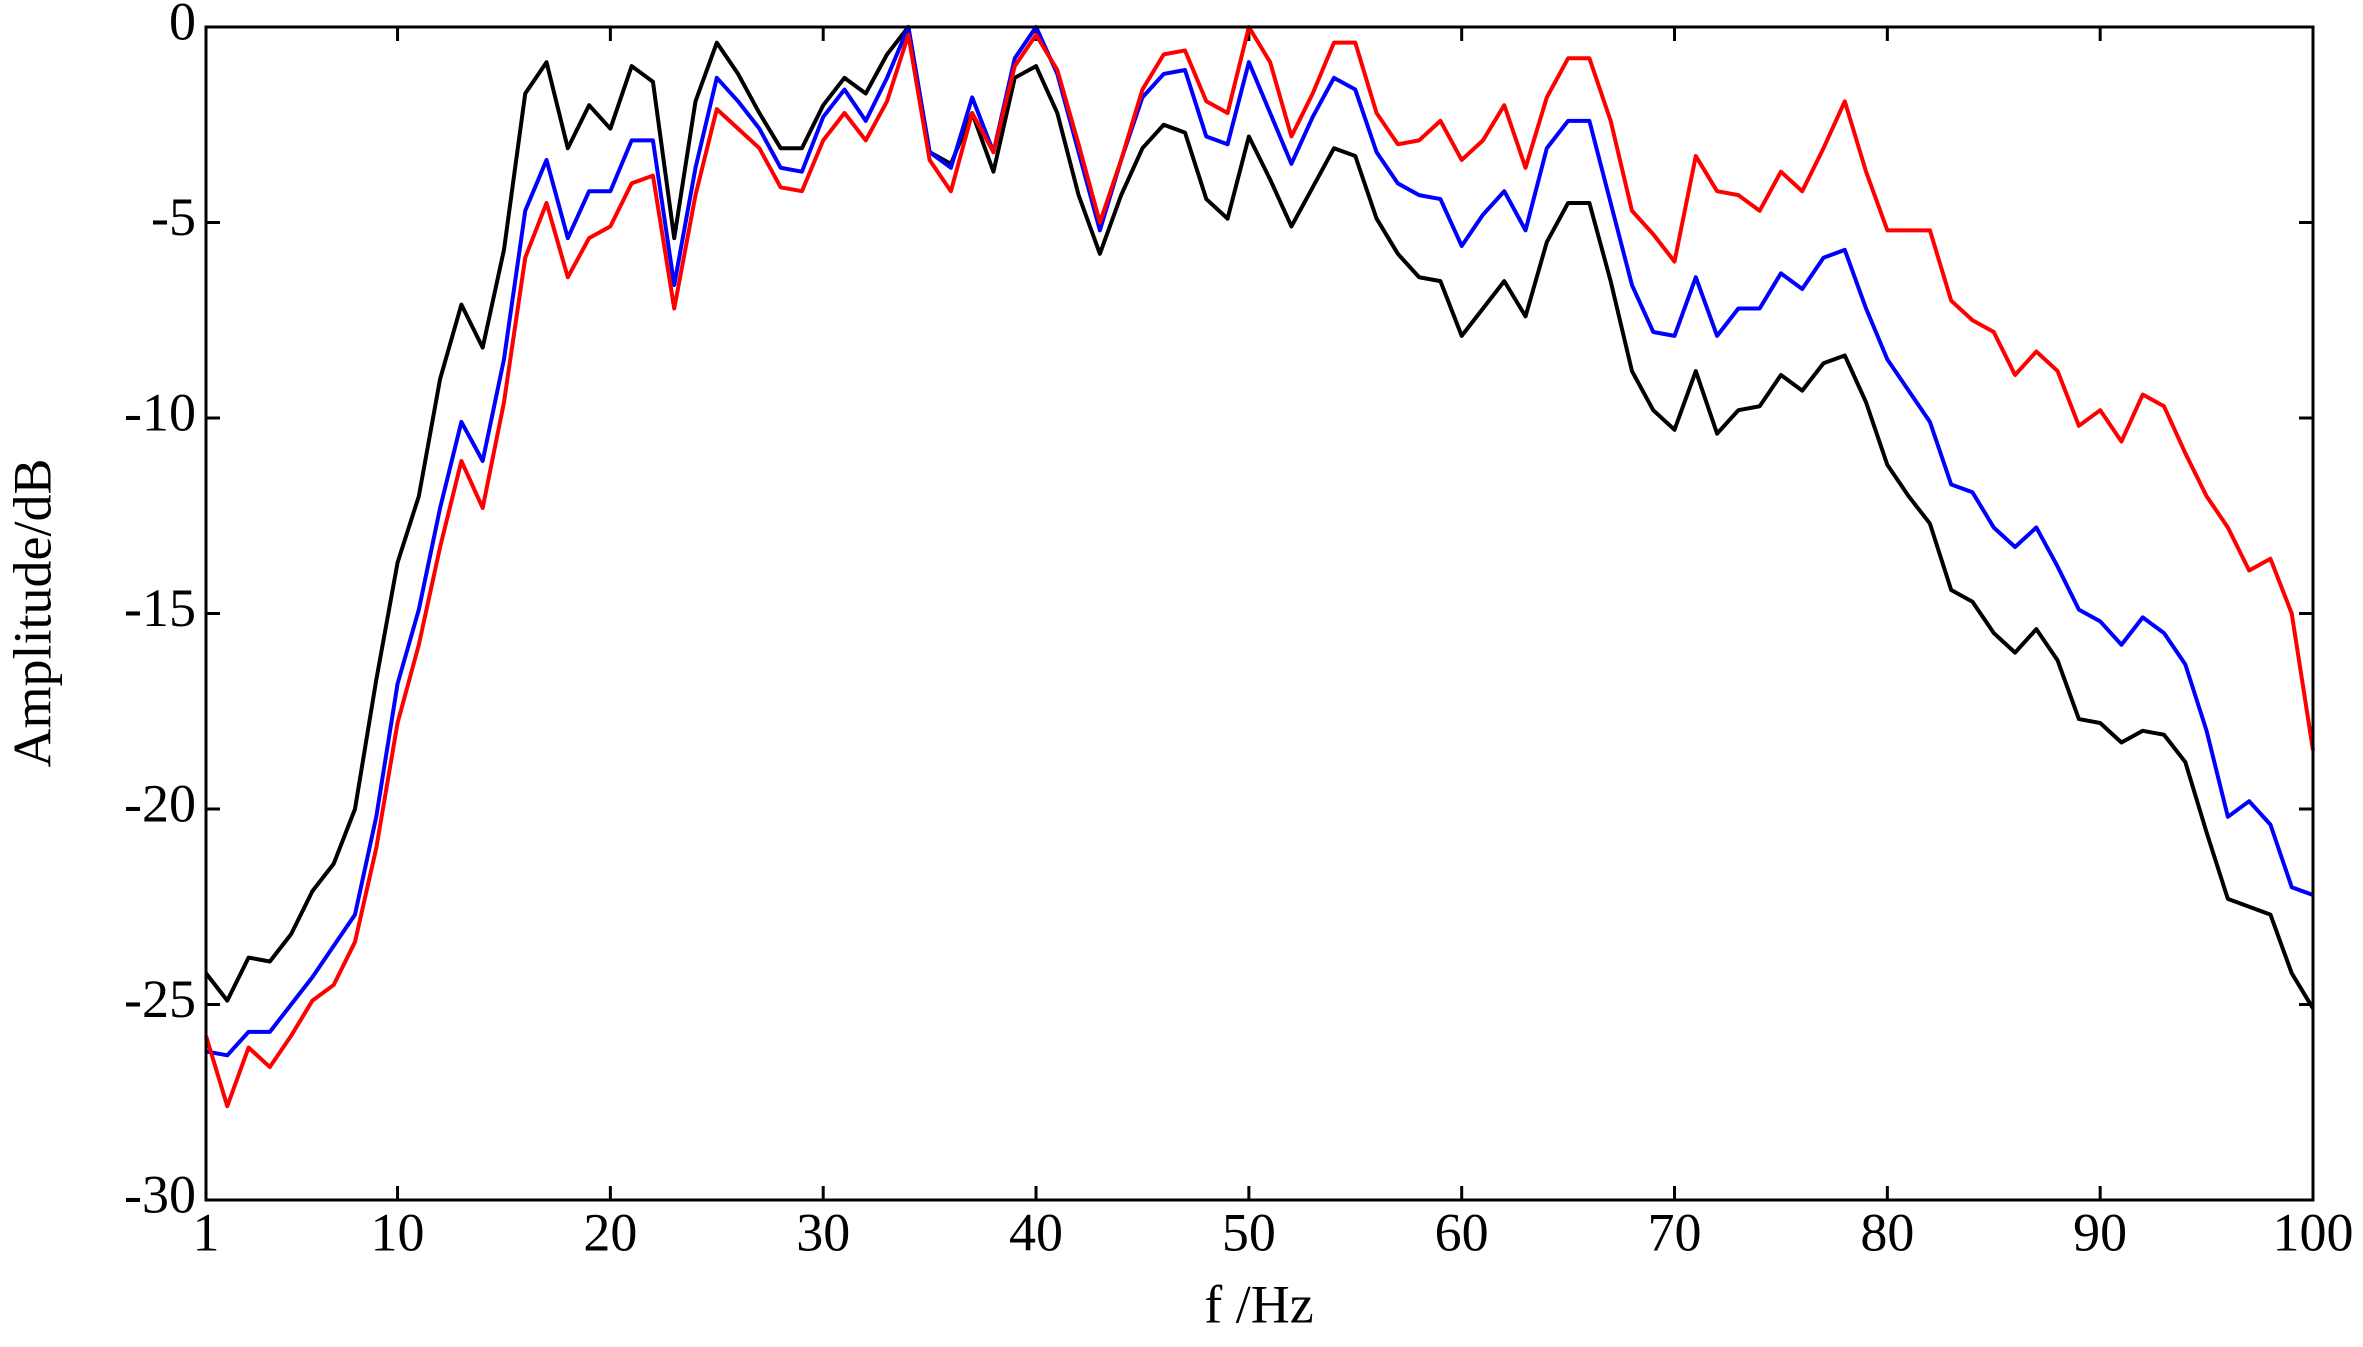 The height and width of the screenshot is (1347, 2363). I want to click on y-tick-label: -15, so click(160, 608).